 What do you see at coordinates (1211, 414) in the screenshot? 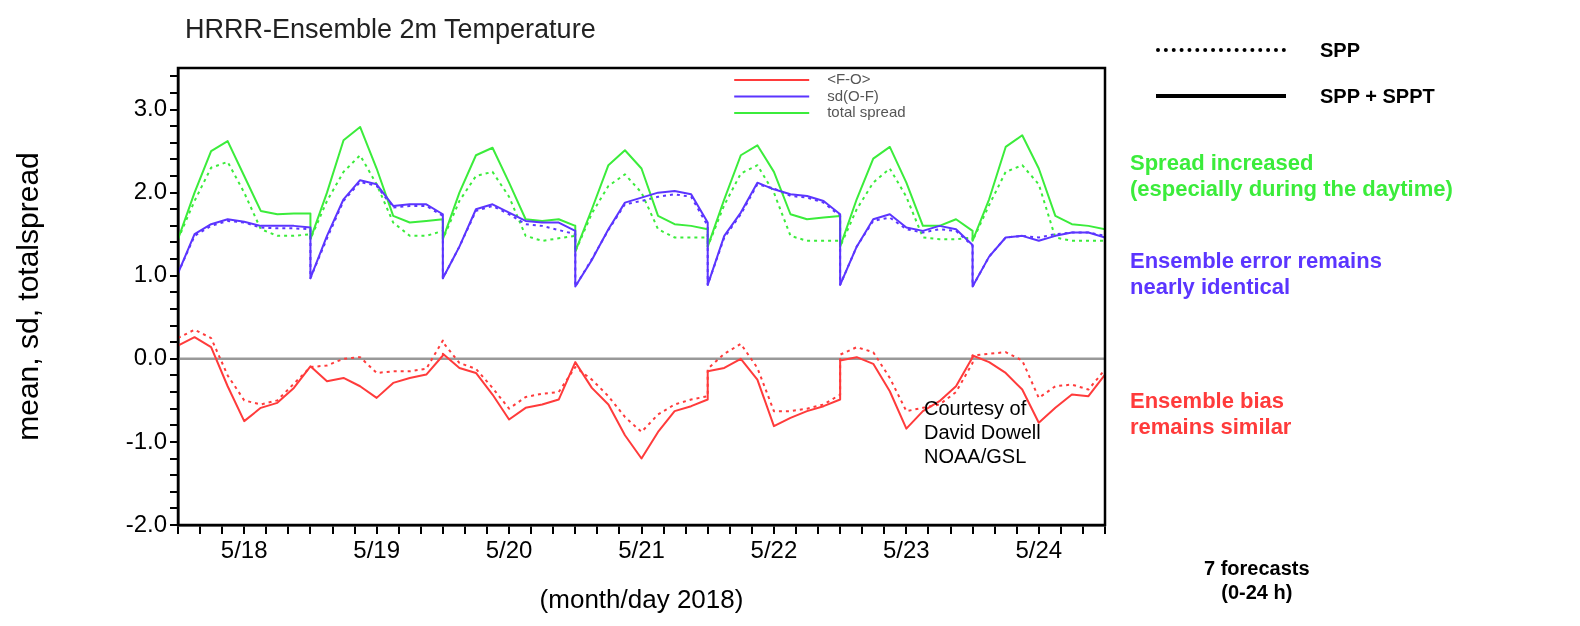
I see `text: Ensemble bias remains similar` at bounding box center [1211, 414].